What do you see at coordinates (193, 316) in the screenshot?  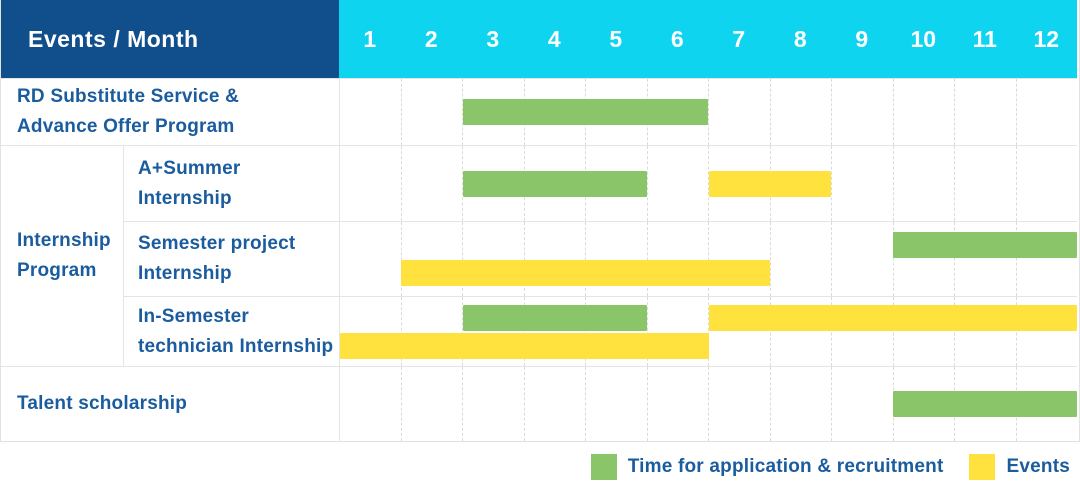 I see `row-label-line: In-Semester` at bounding box center [193, 316].